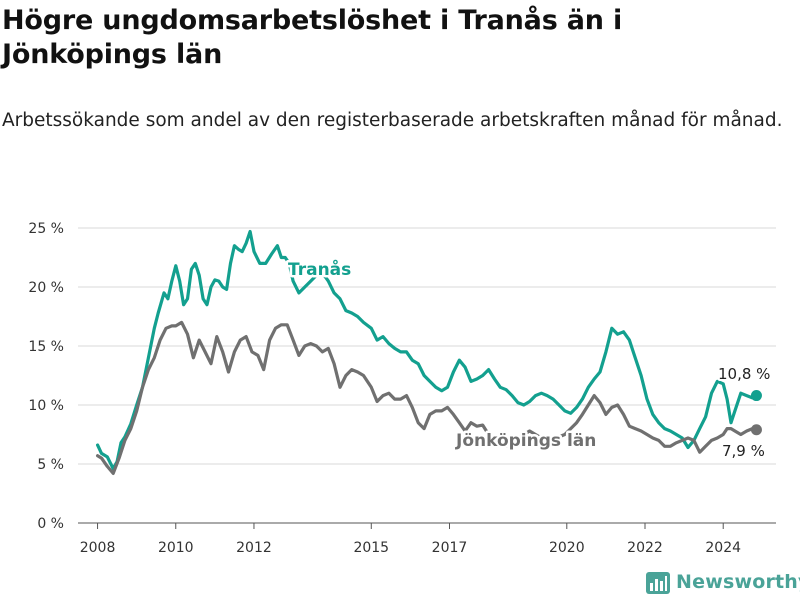 The width and height of the screenshot is (800, 600). I want to click on y-tick-label: 15 %, so click(46, 347).